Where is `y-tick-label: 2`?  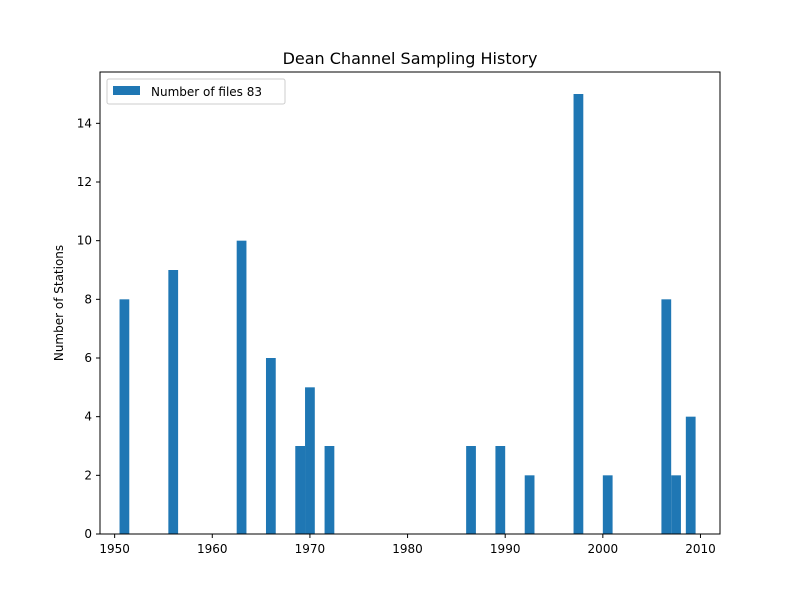
y-tick-label: 2 is located at coordinates (88, 475).